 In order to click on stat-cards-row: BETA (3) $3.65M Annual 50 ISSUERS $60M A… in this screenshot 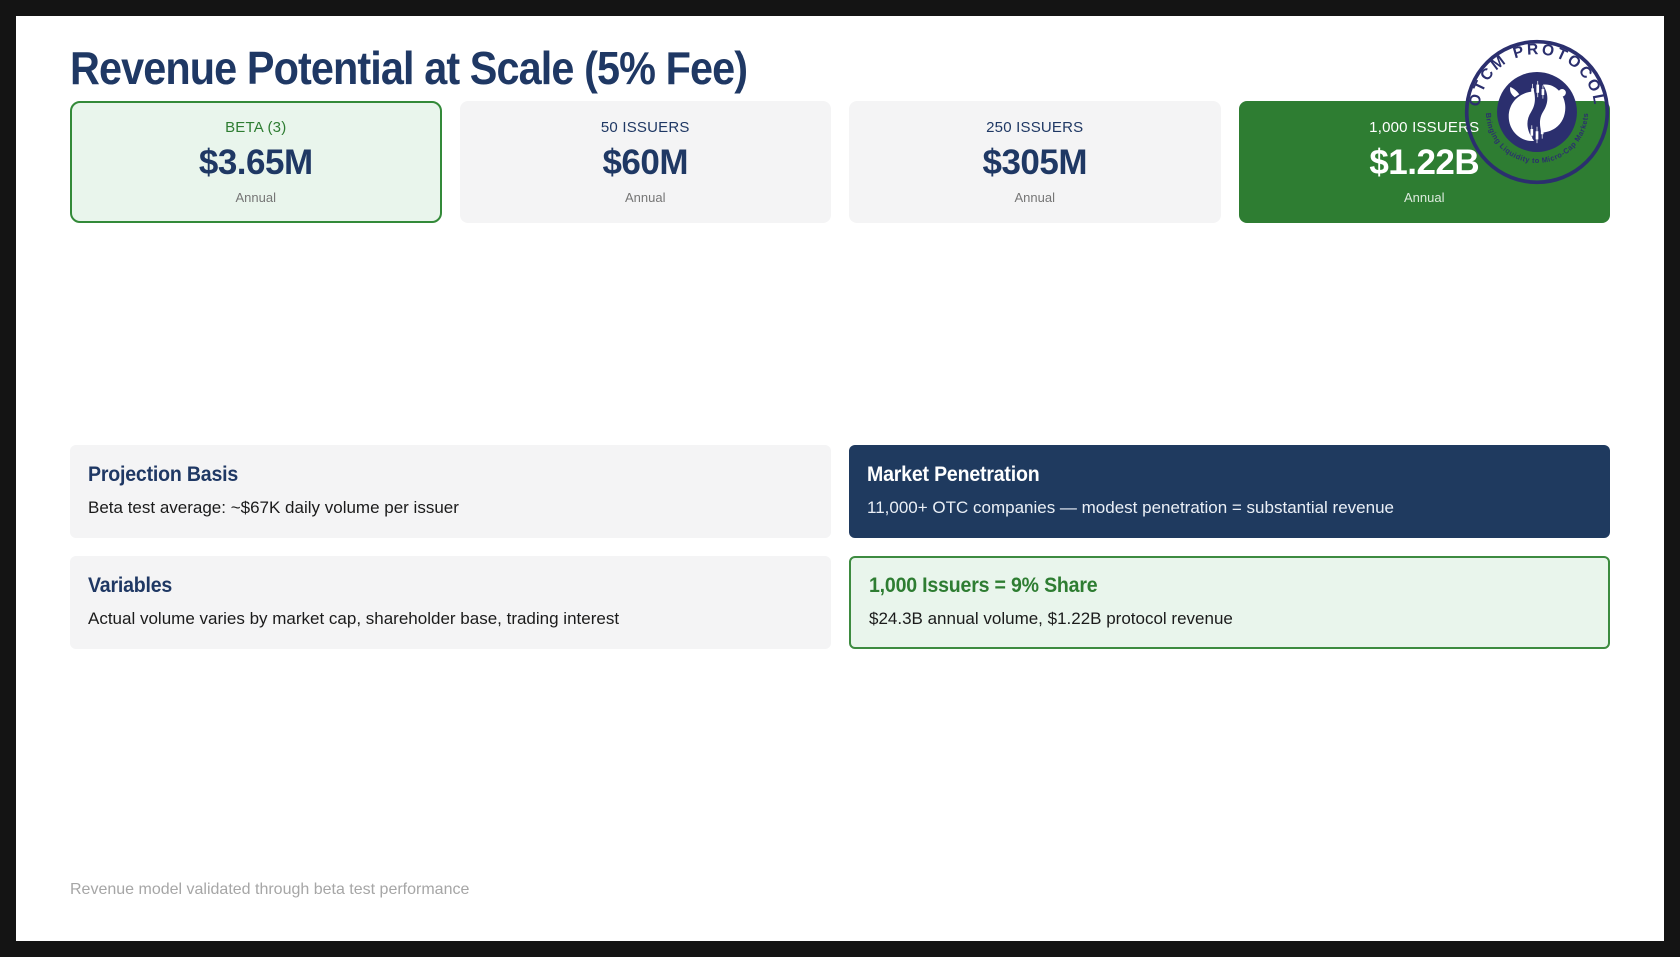, I will do `click(840, 162)`.